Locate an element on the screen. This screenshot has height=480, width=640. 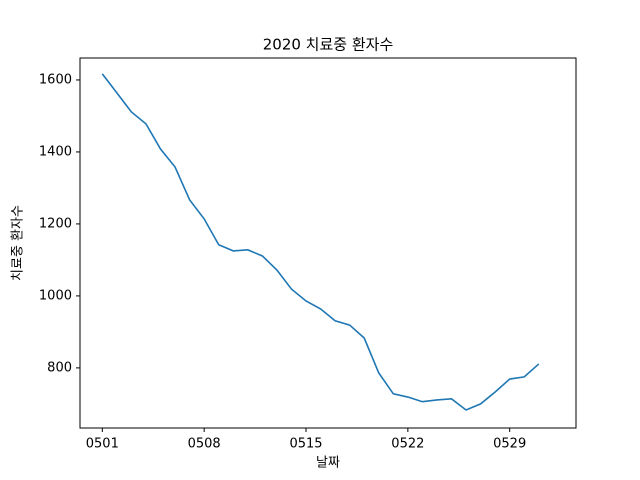
y-tick-label: 1600 is located at coordinates (55, 79).